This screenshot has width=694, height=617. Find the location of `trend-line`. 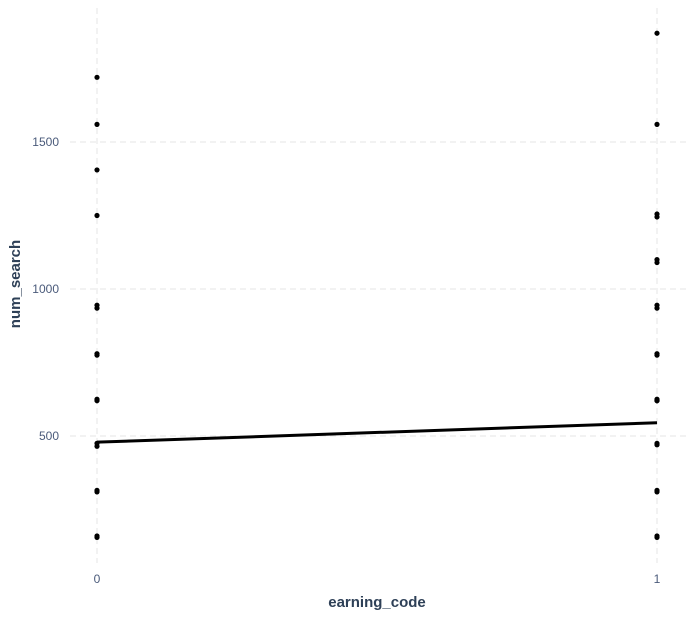

trend-line is located at coordinates (377, 432).